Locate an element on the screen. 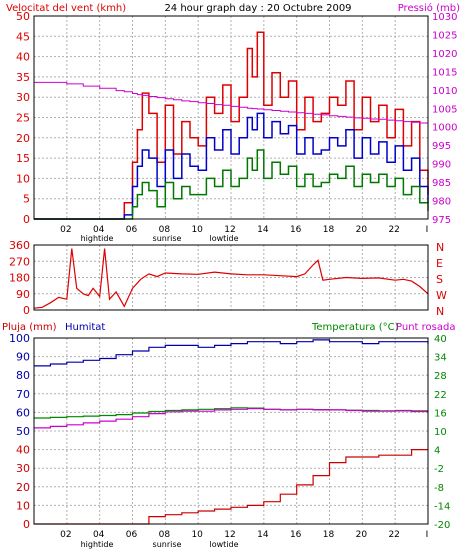 The width and height of the screenshot is (465, 560). rain-humidity-y-tick-label: 40 is located at coordinates (23, 450).